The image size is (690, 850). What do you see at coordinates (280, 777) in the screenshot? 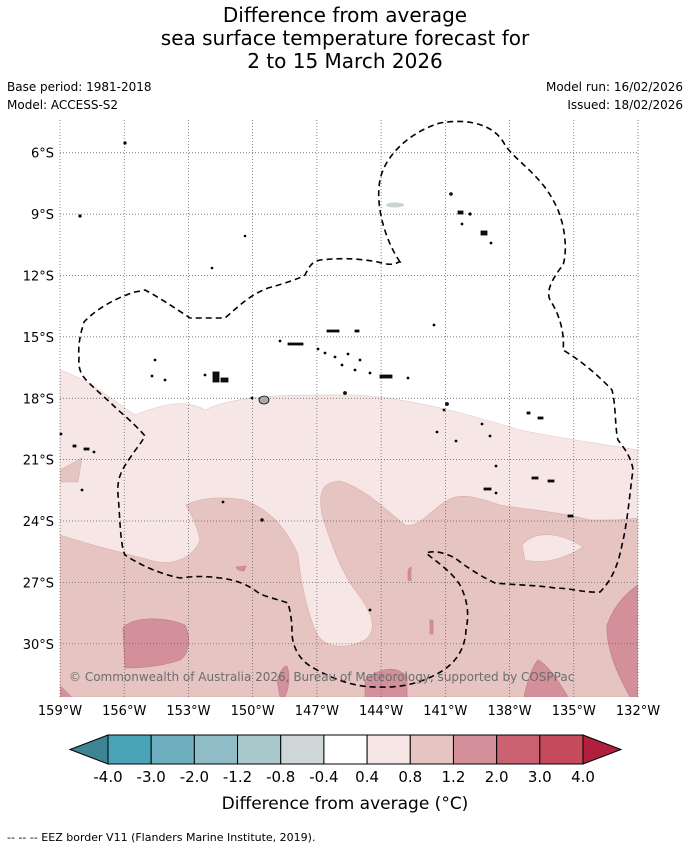
I see `colorbar-tick-label: -0.8` at bounding box center [280, 777].